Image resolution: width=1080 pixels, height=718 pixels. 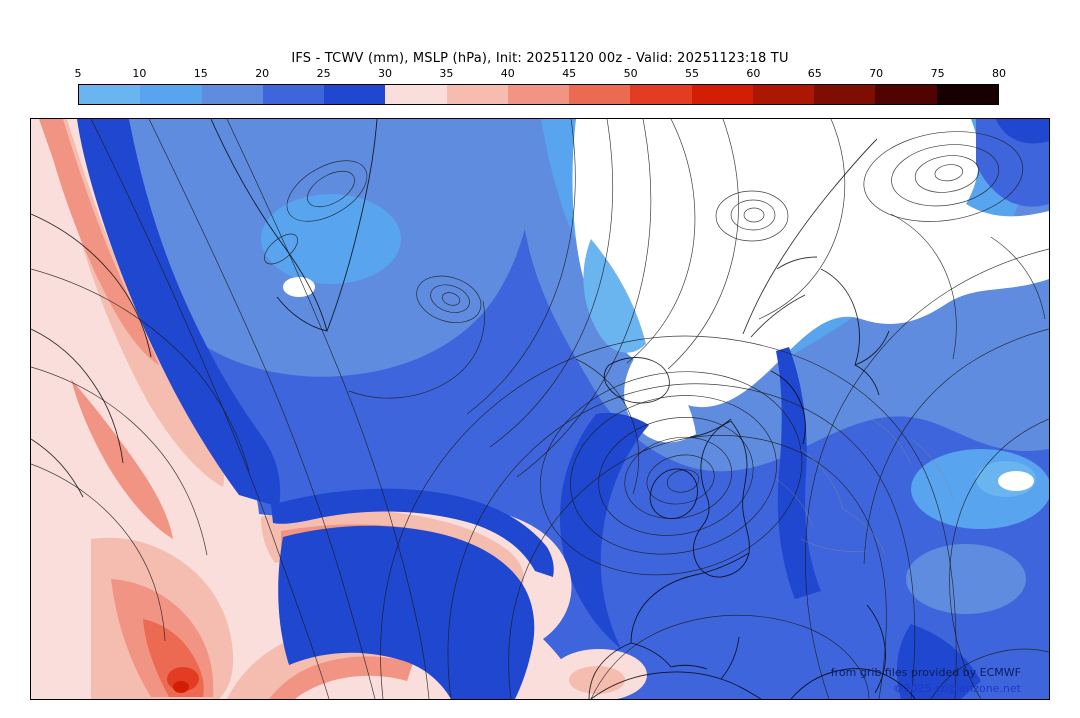 What do you see at coordinates (876, 73) in the screenshot?
I see `colorbar-tick-label: 70` at bounding box center [876, 73].